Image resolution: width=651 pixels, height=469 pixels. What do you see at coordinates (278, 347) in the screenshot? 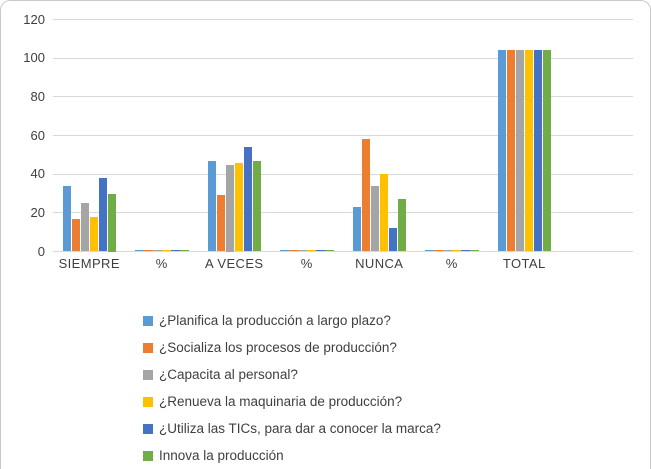
I see `legend-label: ¿Socializa los procesos de producción?` at bounding box center [278, 347].